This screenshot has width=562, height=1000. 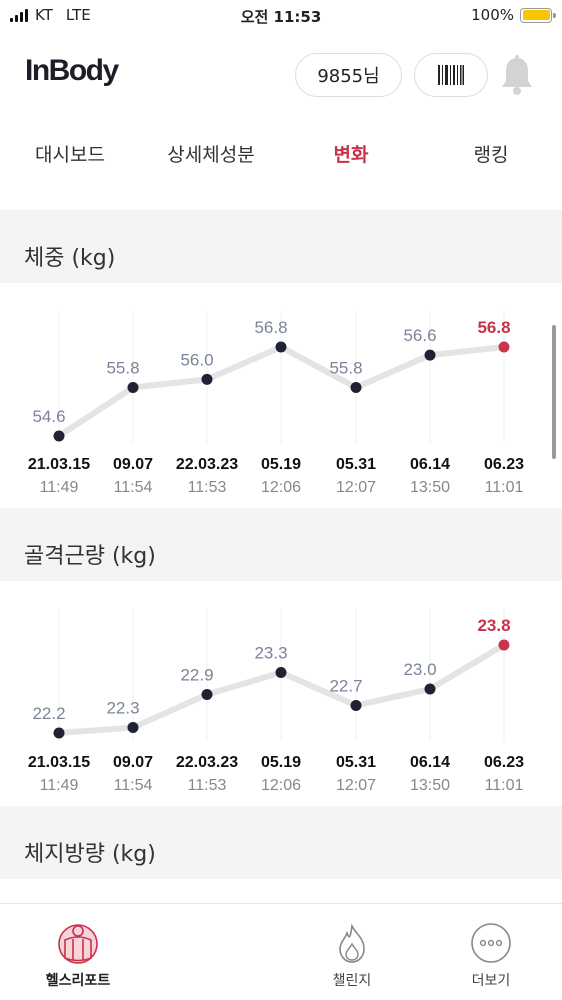 I want to click on inbody-logo: InBody, so click(x=72, y=70).